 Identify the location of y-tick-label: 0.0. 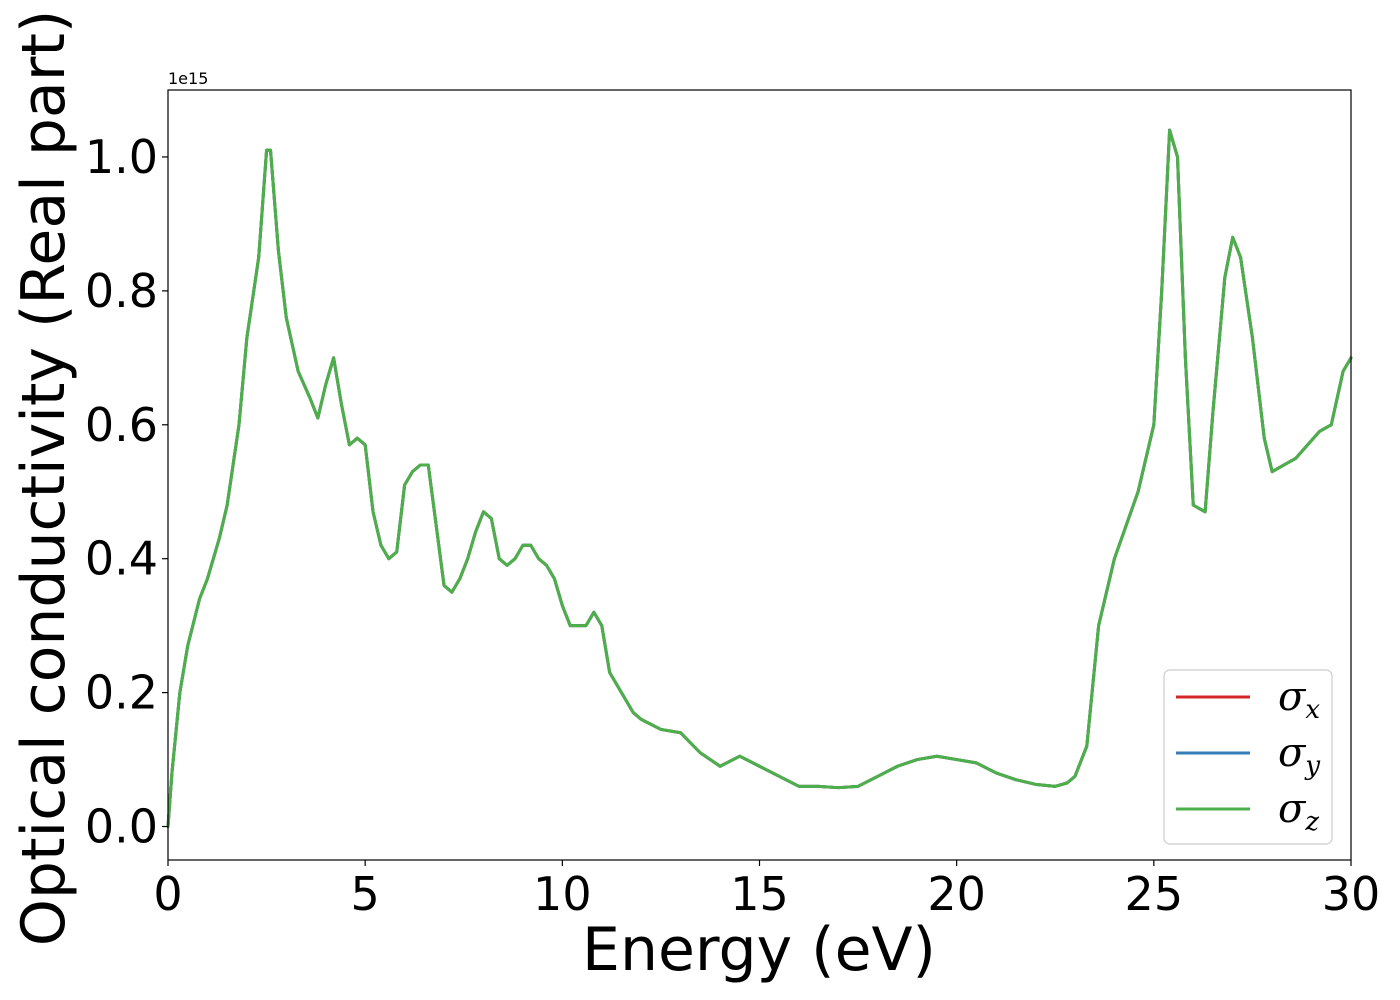
(121, 827).